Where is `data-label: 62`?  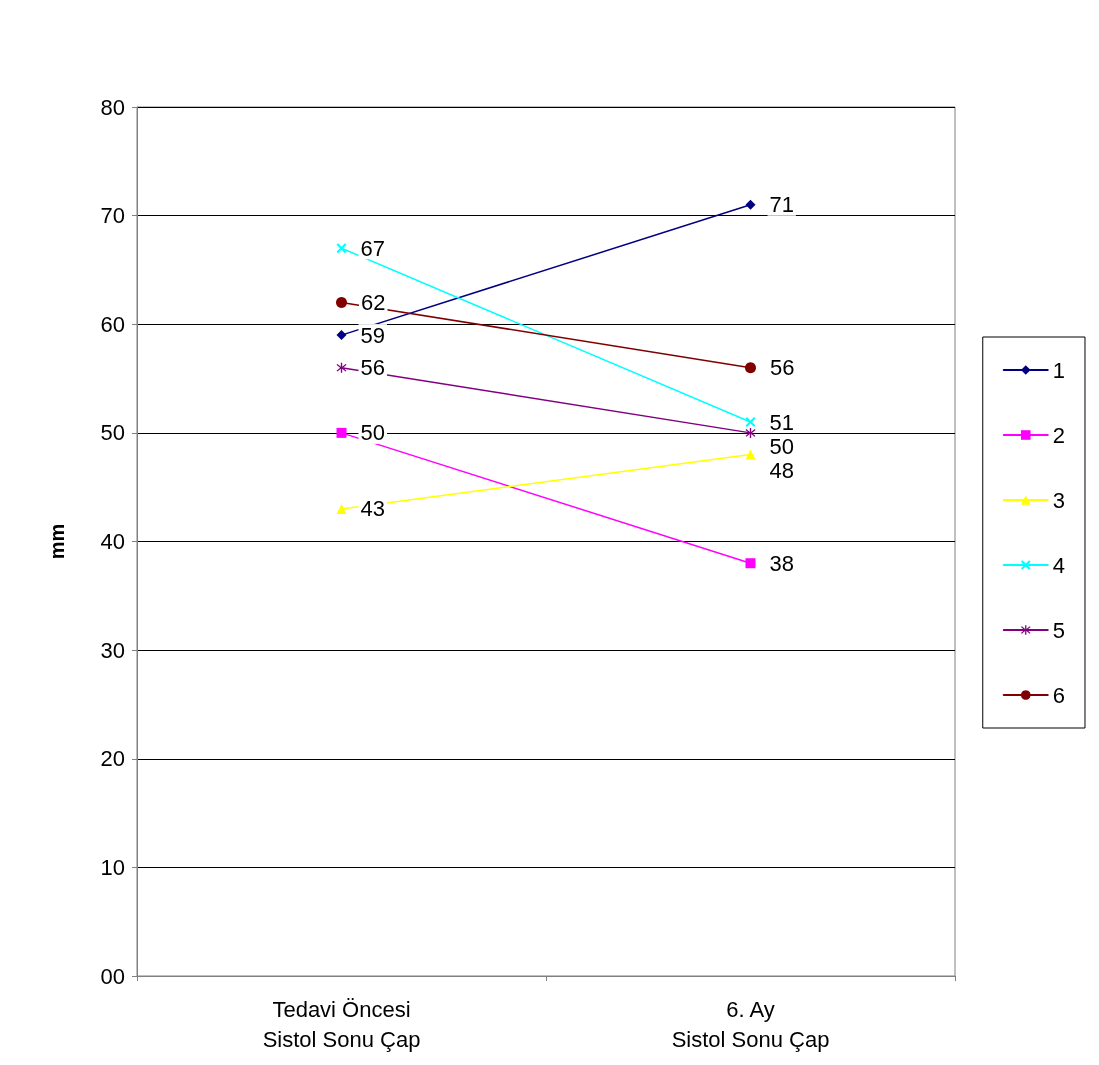 data-label: 62 is located at coordinates (373, 303).